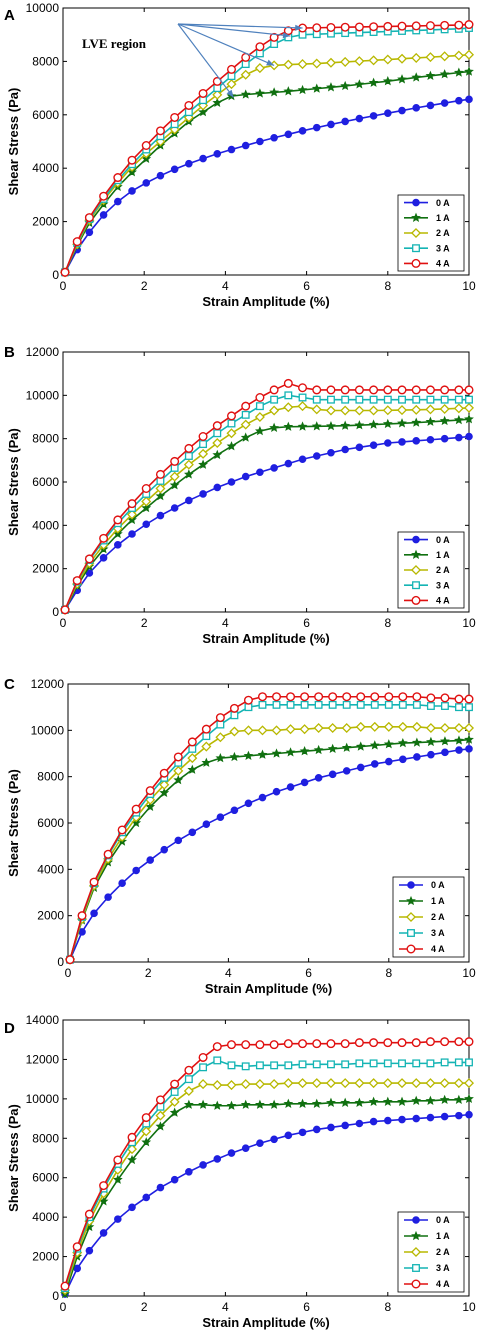  Describe the element at coordinates (68, 973) in the screenshot. I see `x-tick-label: 0` at that location.